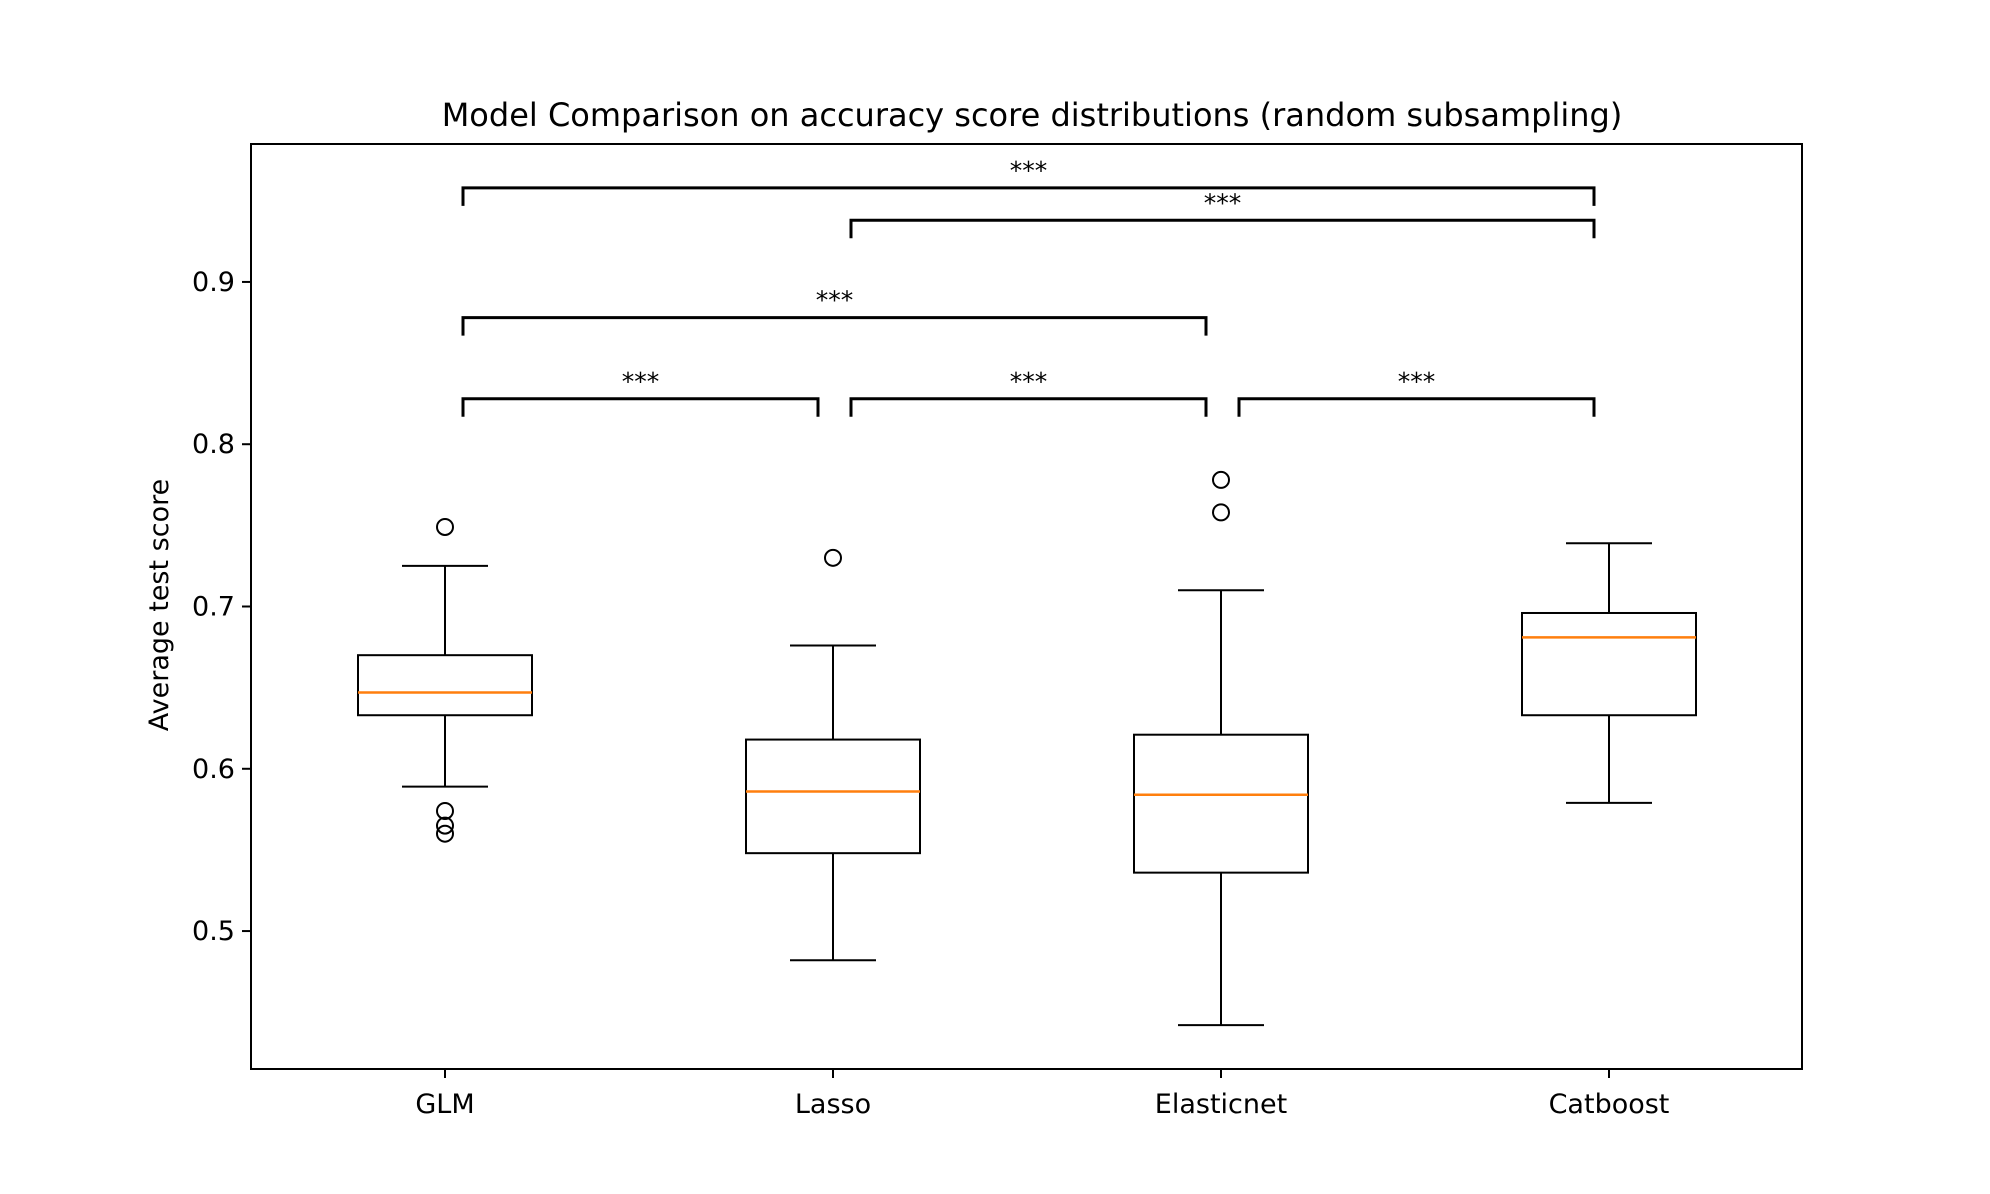  I want to click on y-axis-label: Average test score, so click(159, 605).